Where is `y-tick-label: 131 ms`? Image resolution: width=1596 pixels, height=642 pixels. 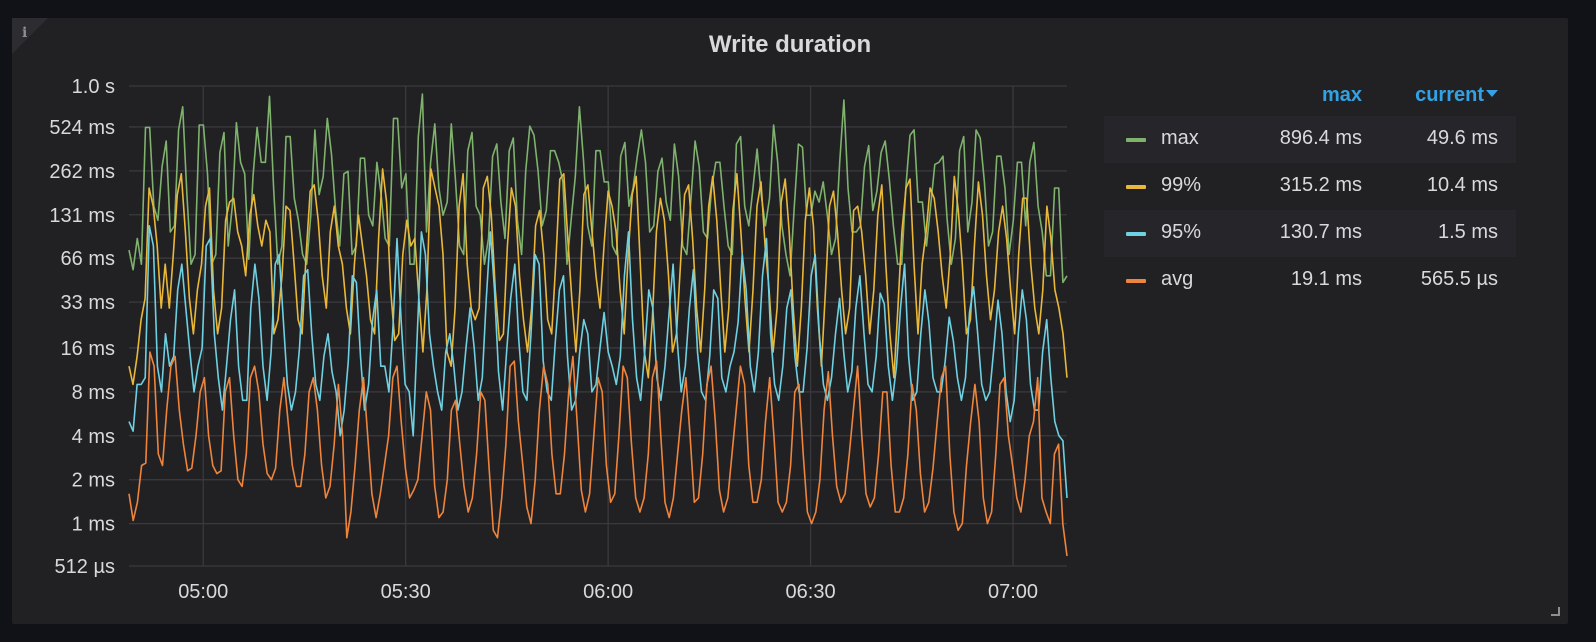 y-tick-label: 131 ms is located at coordinates (82, 216).